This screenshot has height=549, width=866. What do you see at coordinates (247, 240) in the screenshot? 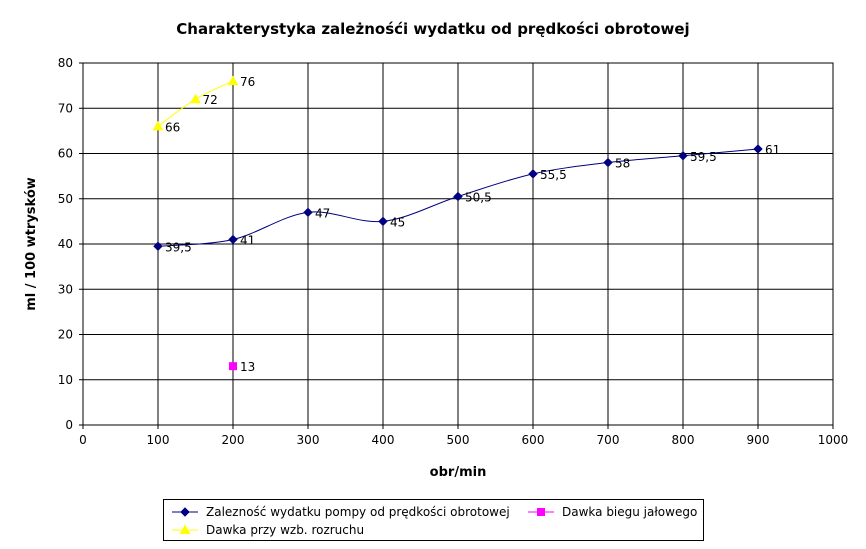
I see `data-label: 41` at bounding box center [247, 240].